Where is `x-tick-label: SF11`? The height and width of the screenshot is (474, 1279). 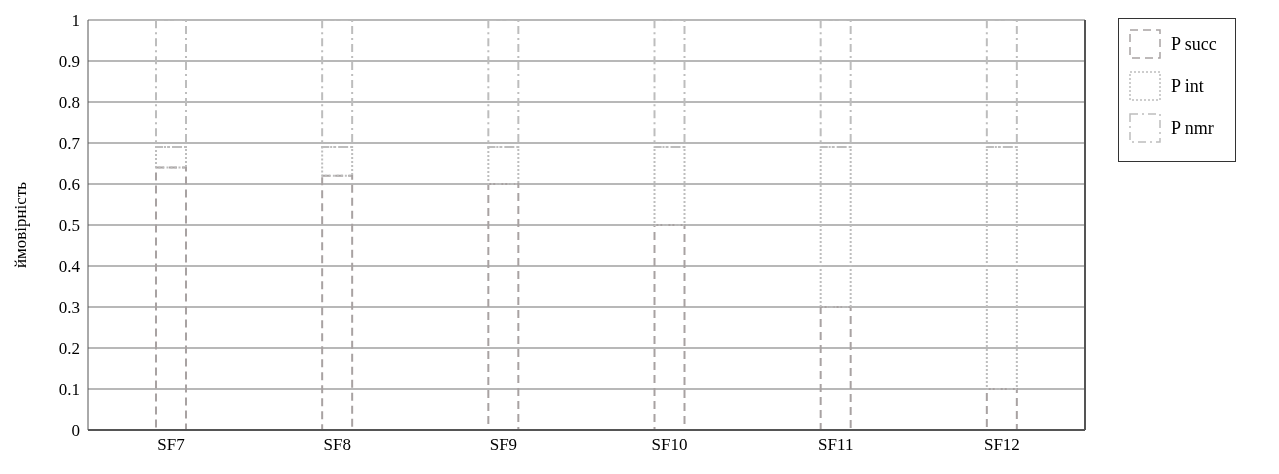 x-tick-label: SF11 is located at coordinates (836, 445).